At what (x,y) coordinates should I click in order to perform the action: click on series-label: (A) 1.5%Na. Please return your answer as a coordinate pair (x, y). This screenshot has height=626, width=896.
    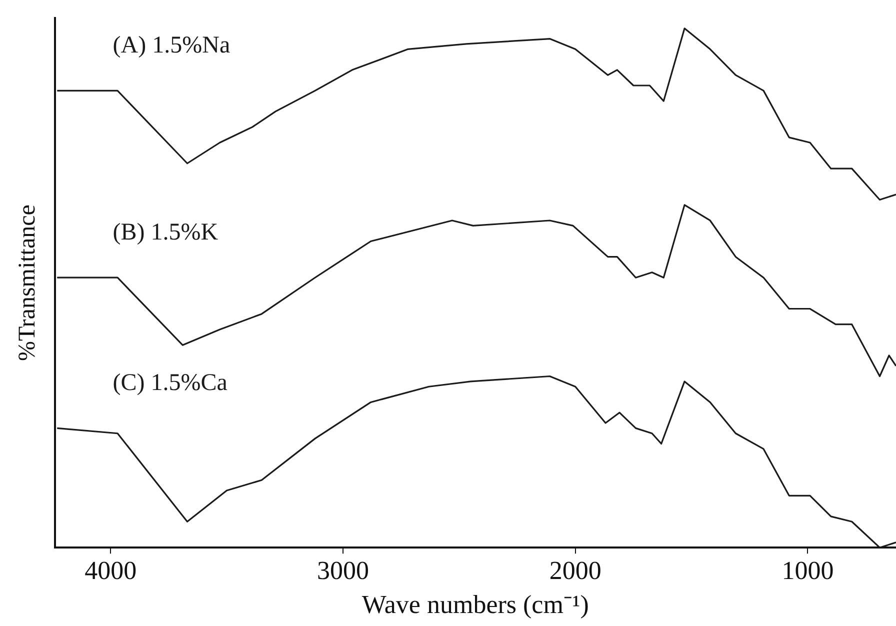
    Looking at the image, I should click on (171, 45).